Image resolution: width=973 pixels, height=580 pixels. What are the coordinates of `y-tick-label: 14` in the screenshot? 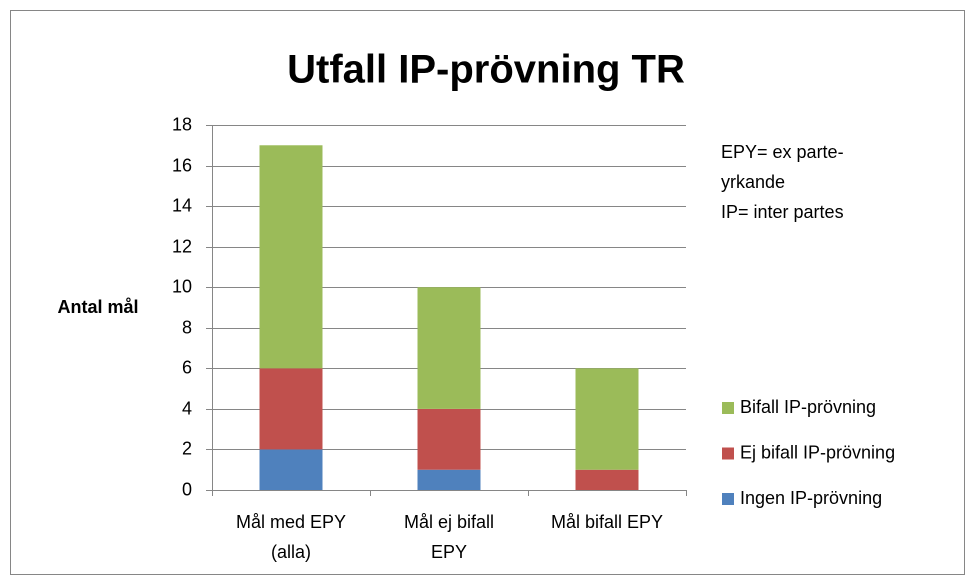 It's located at (182, 205).